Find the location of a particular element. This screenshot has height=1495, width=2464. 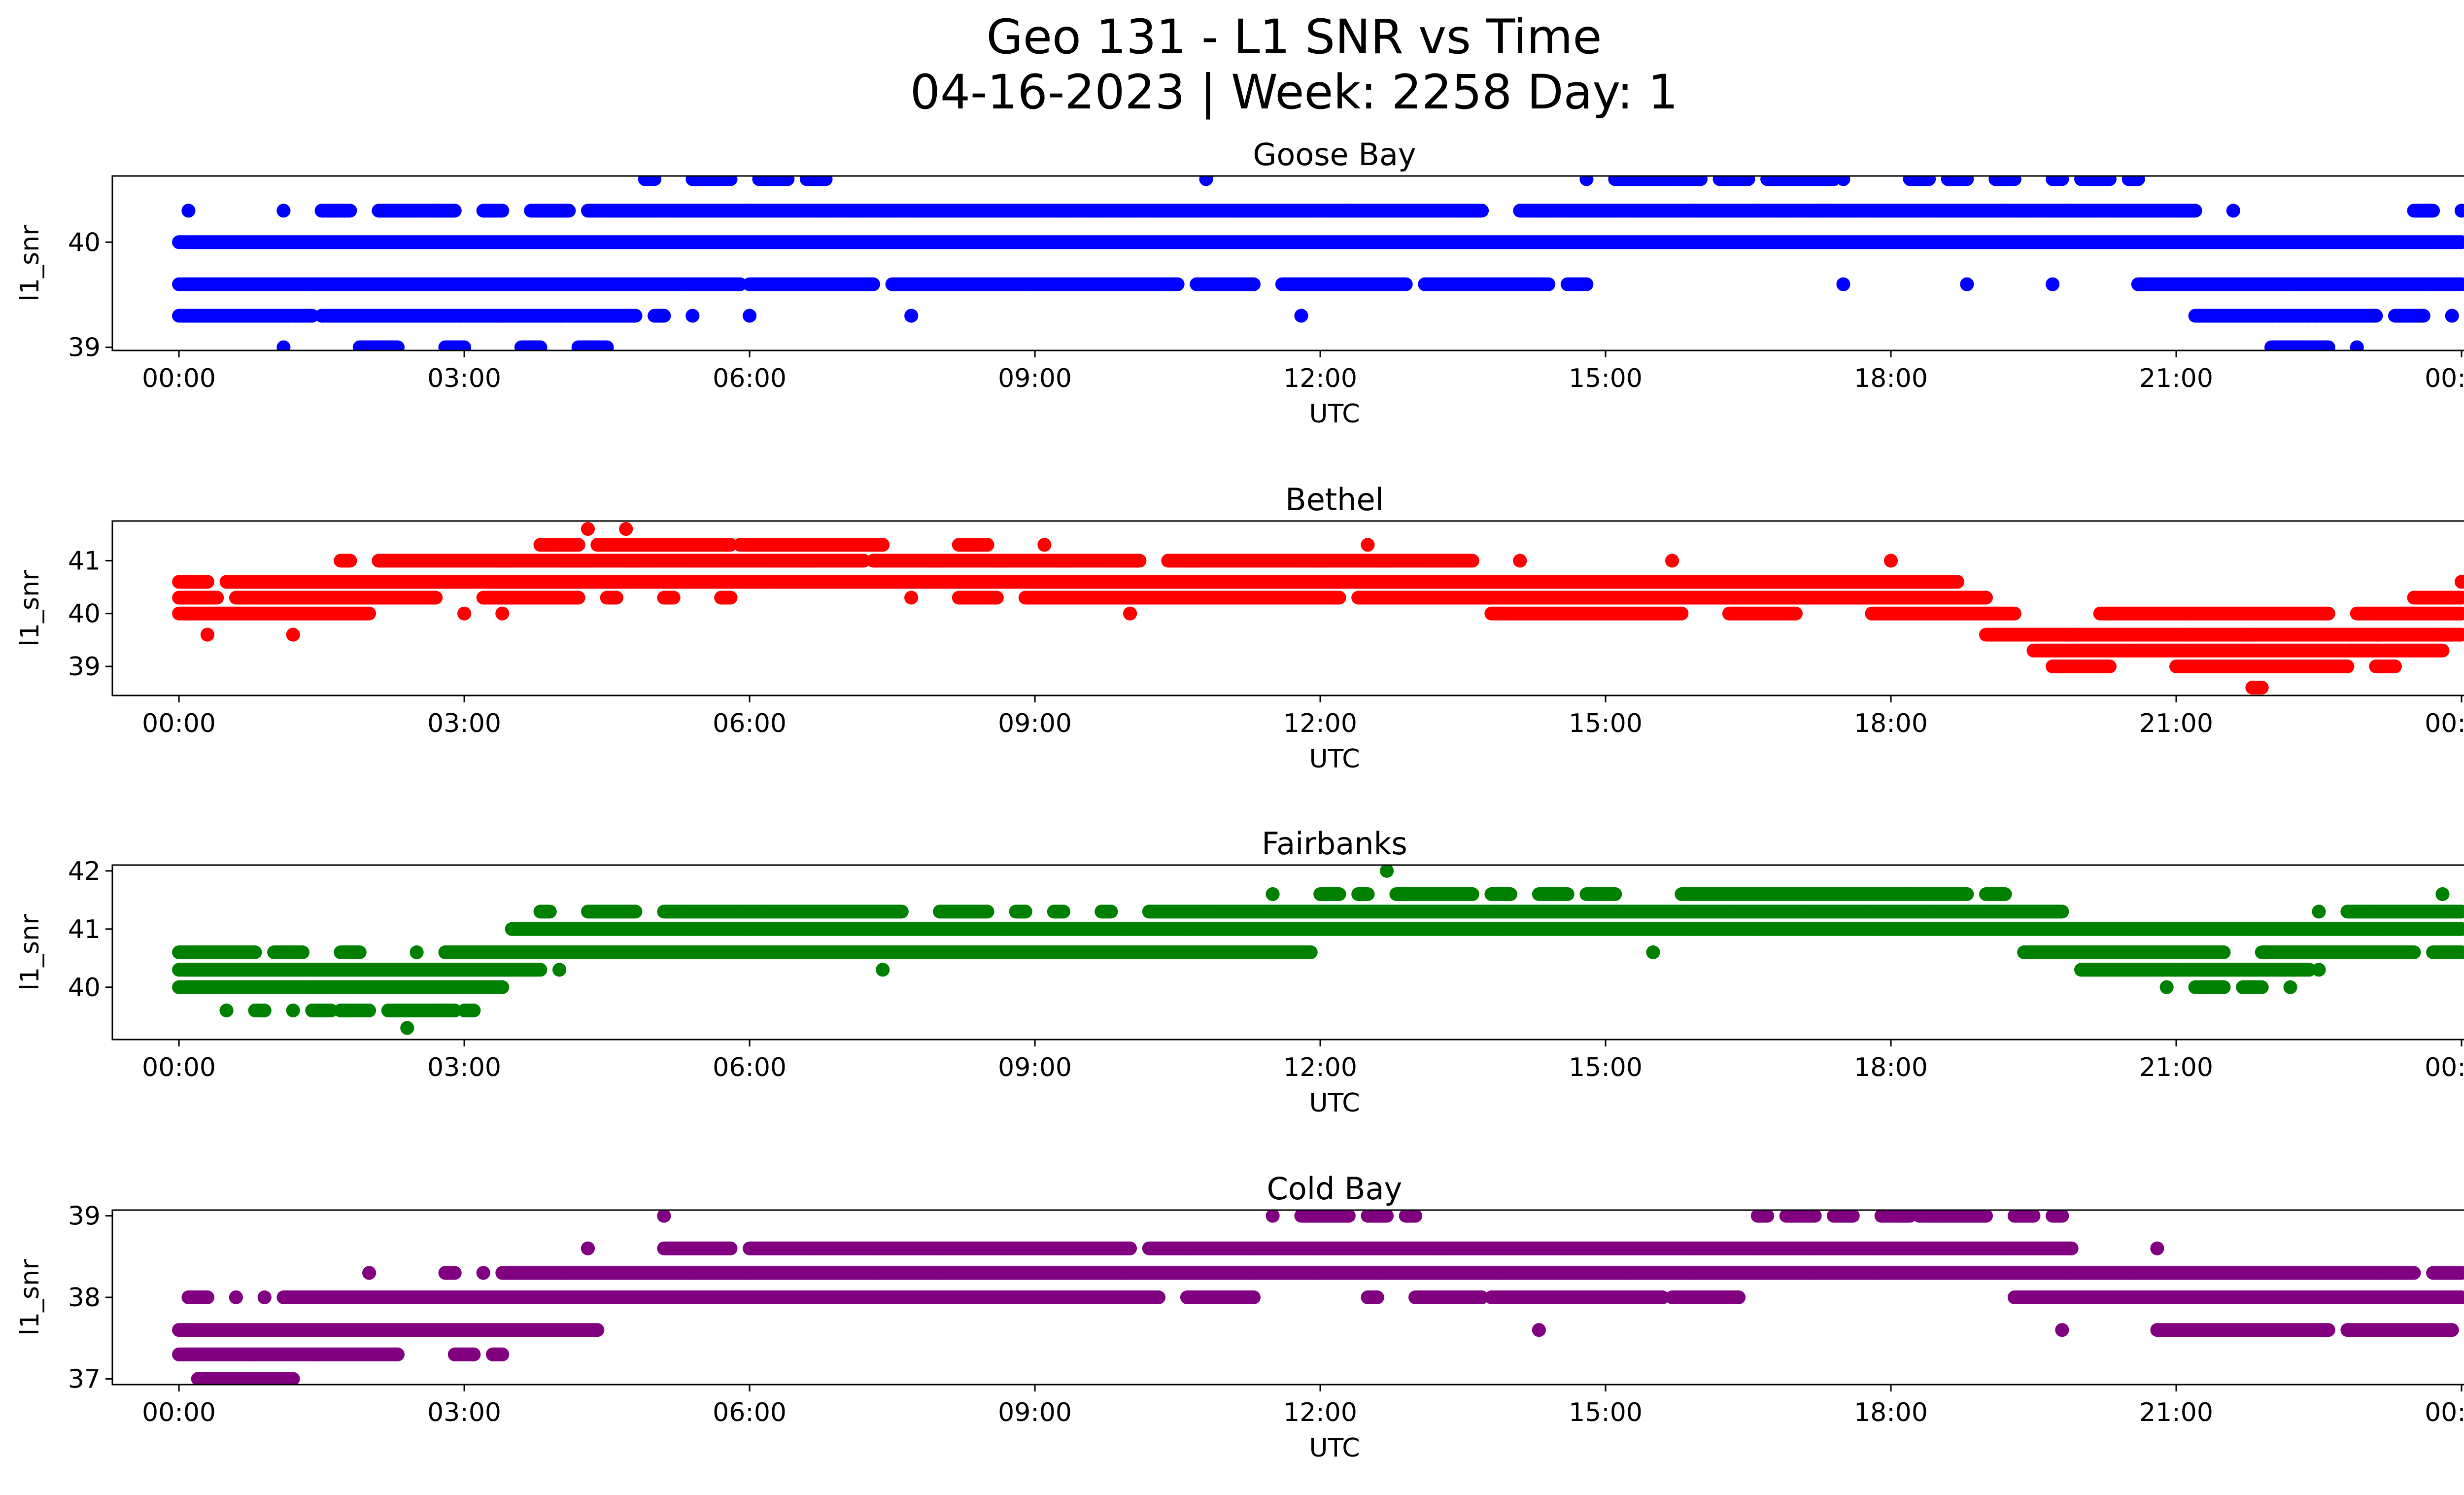

figure-title-line2: 04-16-2023 | Week: 2258 Day: 1 is located at coordinates (1294, 92).